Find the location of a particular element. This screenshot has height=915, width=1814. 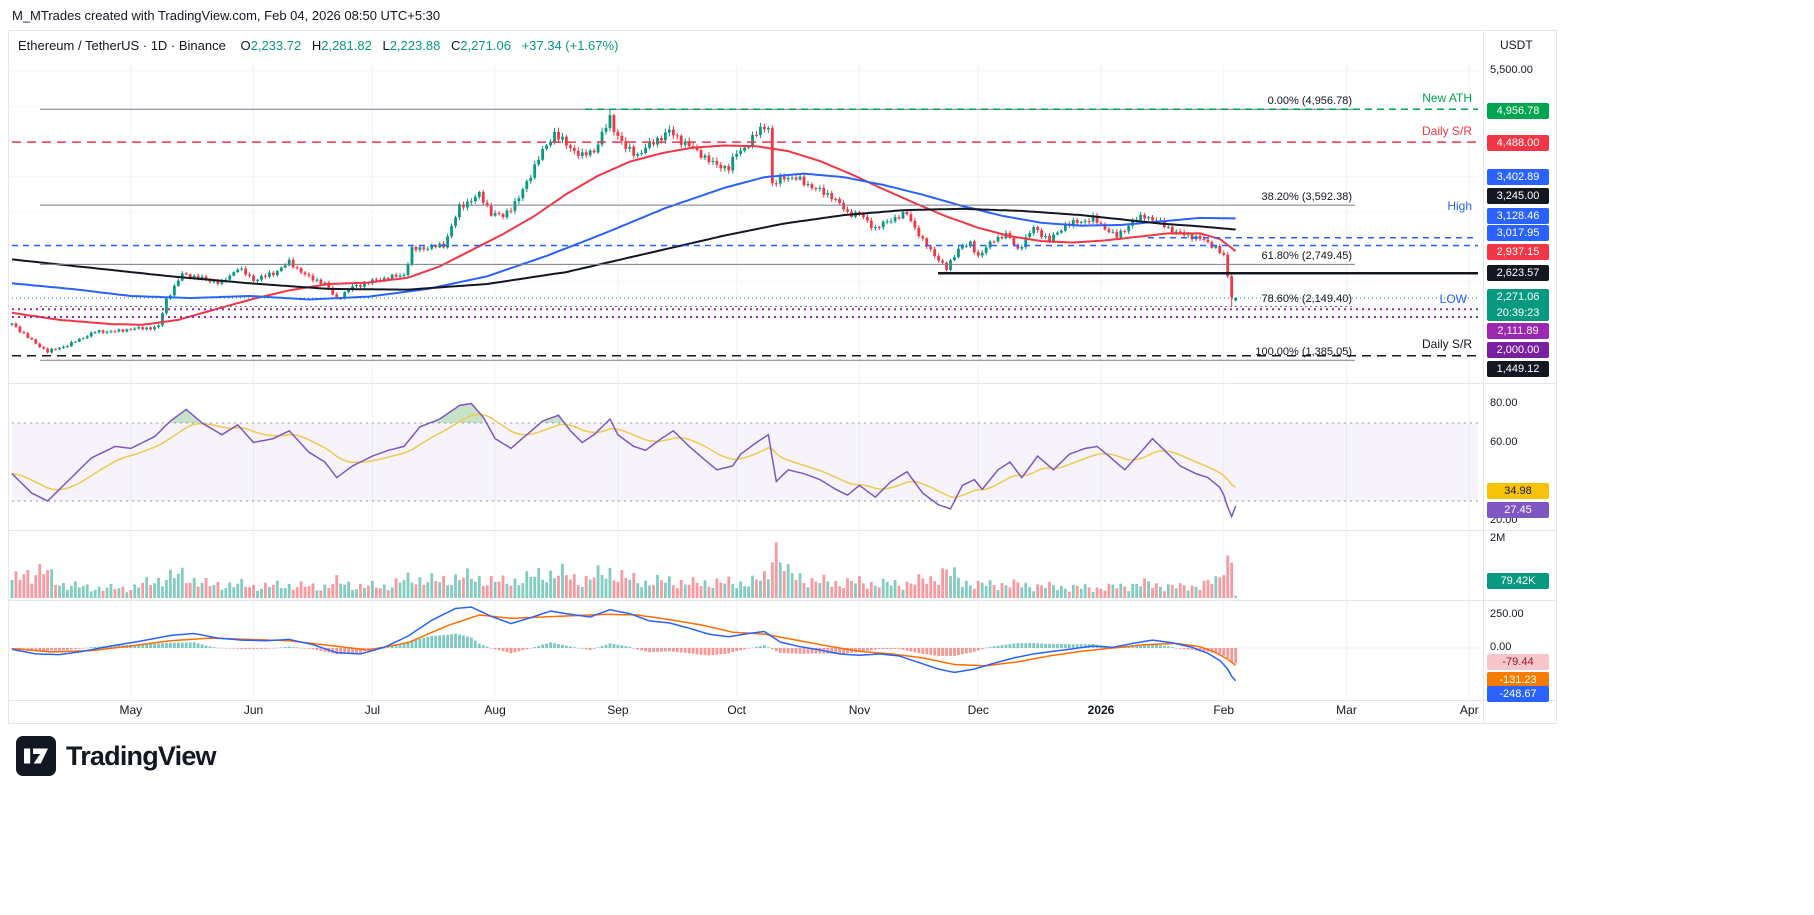

ma-blue is located at coordinates (623, 236).